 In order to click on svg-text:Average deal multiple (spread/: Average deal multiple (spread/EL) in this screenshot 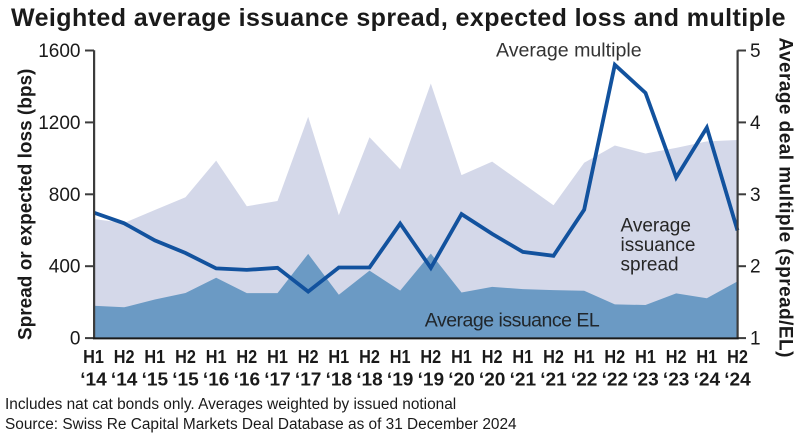, I will do `click(784, 198)`.